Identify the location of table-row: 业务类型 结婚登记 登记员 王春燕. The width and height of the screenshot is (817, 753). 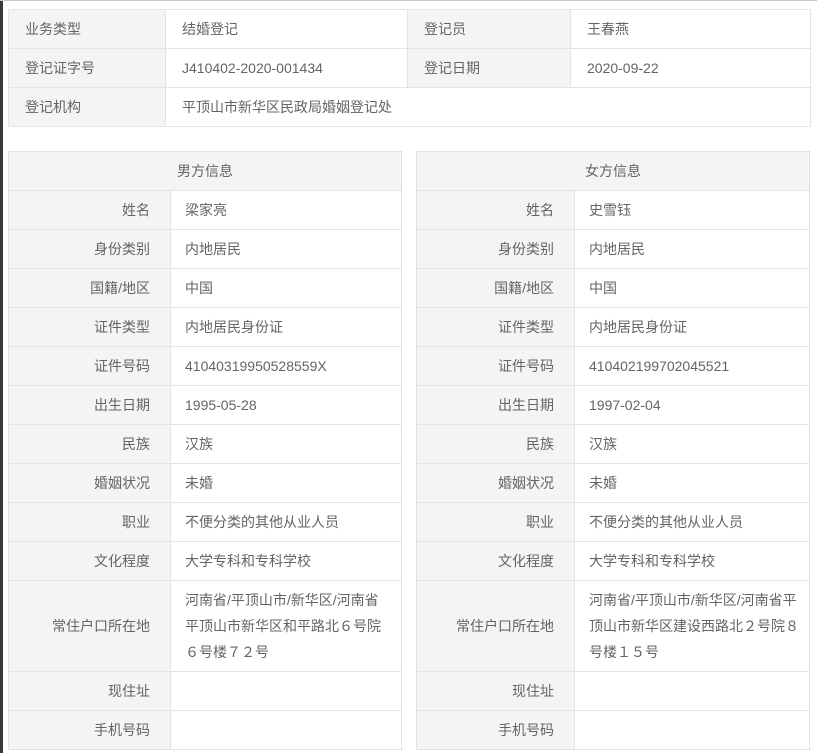
(409, 29).